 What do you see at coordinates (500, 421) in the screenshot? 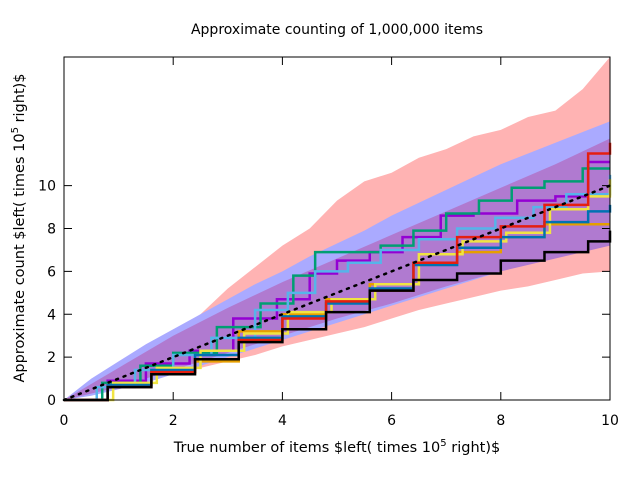
I see `x-tick-label: 8` at bounding box center [500, 421].